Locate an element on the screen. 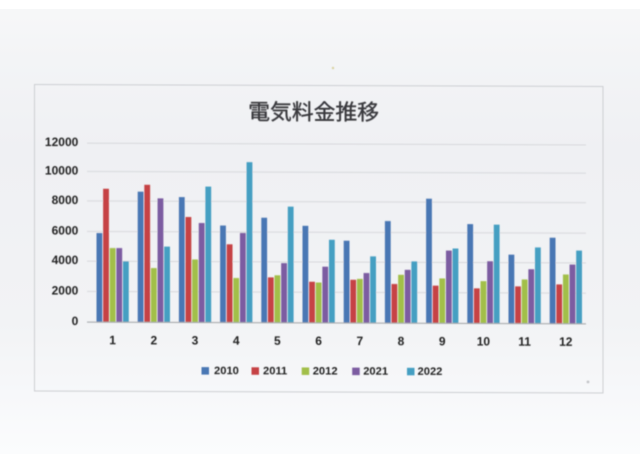  svg-text: 12000 is located at coordinates (62, 142).